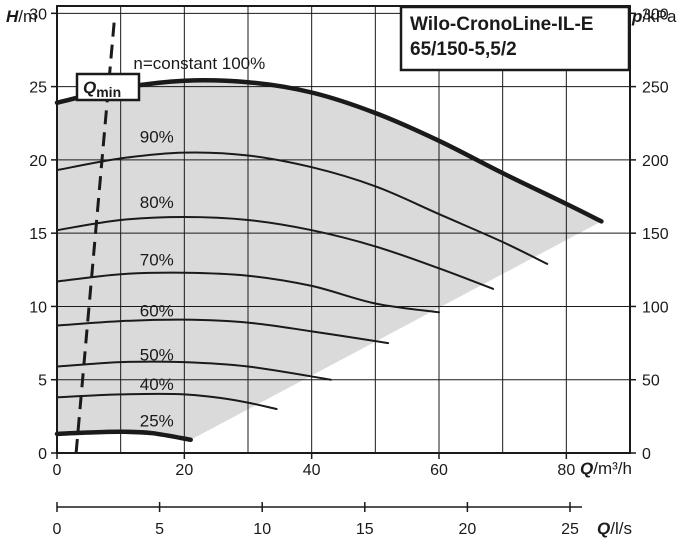 This screenshot has height=546, width=695. Describe the element at coordinates (655, 234) in the screenshot. I see `y-right-tick-label: 150` at that location.